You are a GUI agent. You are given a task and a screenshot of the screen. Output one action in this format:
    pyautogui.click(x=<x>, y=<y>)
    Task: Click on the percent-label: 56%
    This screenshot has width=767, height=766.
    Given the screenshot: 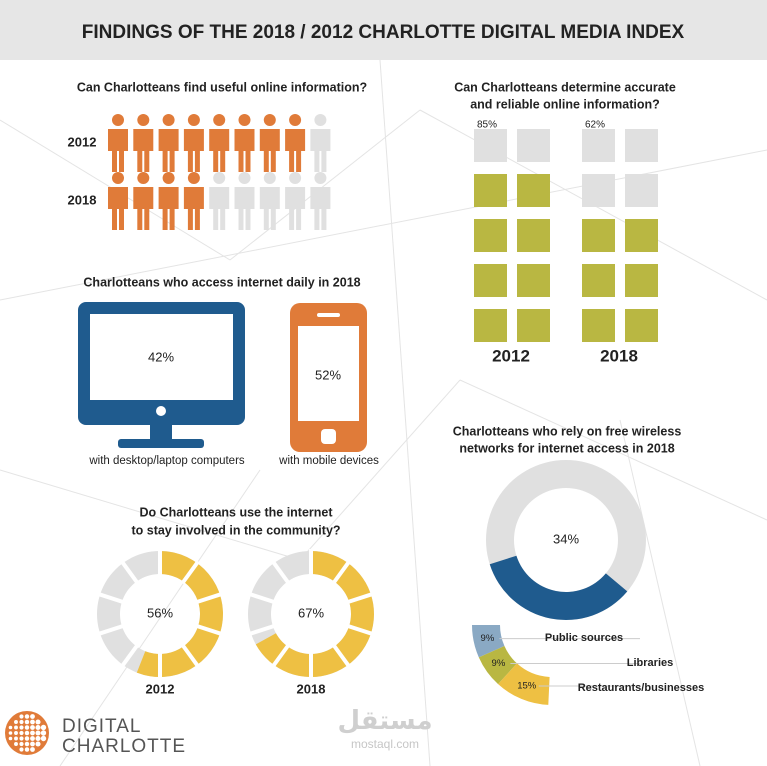 What is the action you would take?
    pyautogui.click(x=160, y=612)
    